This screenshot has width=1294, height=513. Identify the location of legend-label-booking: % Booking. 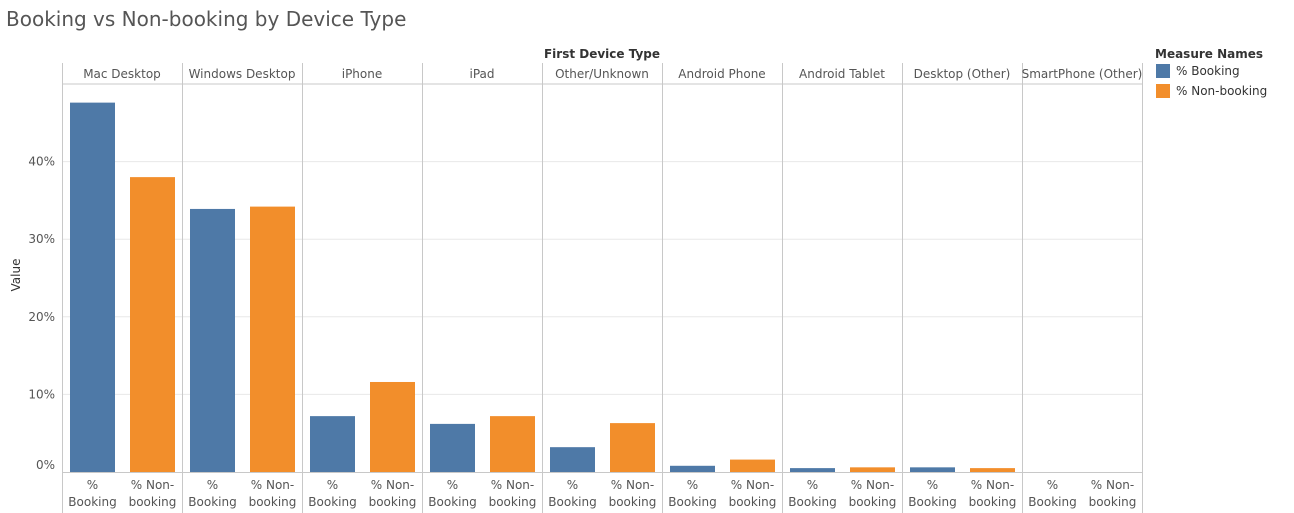
(1208, 71).